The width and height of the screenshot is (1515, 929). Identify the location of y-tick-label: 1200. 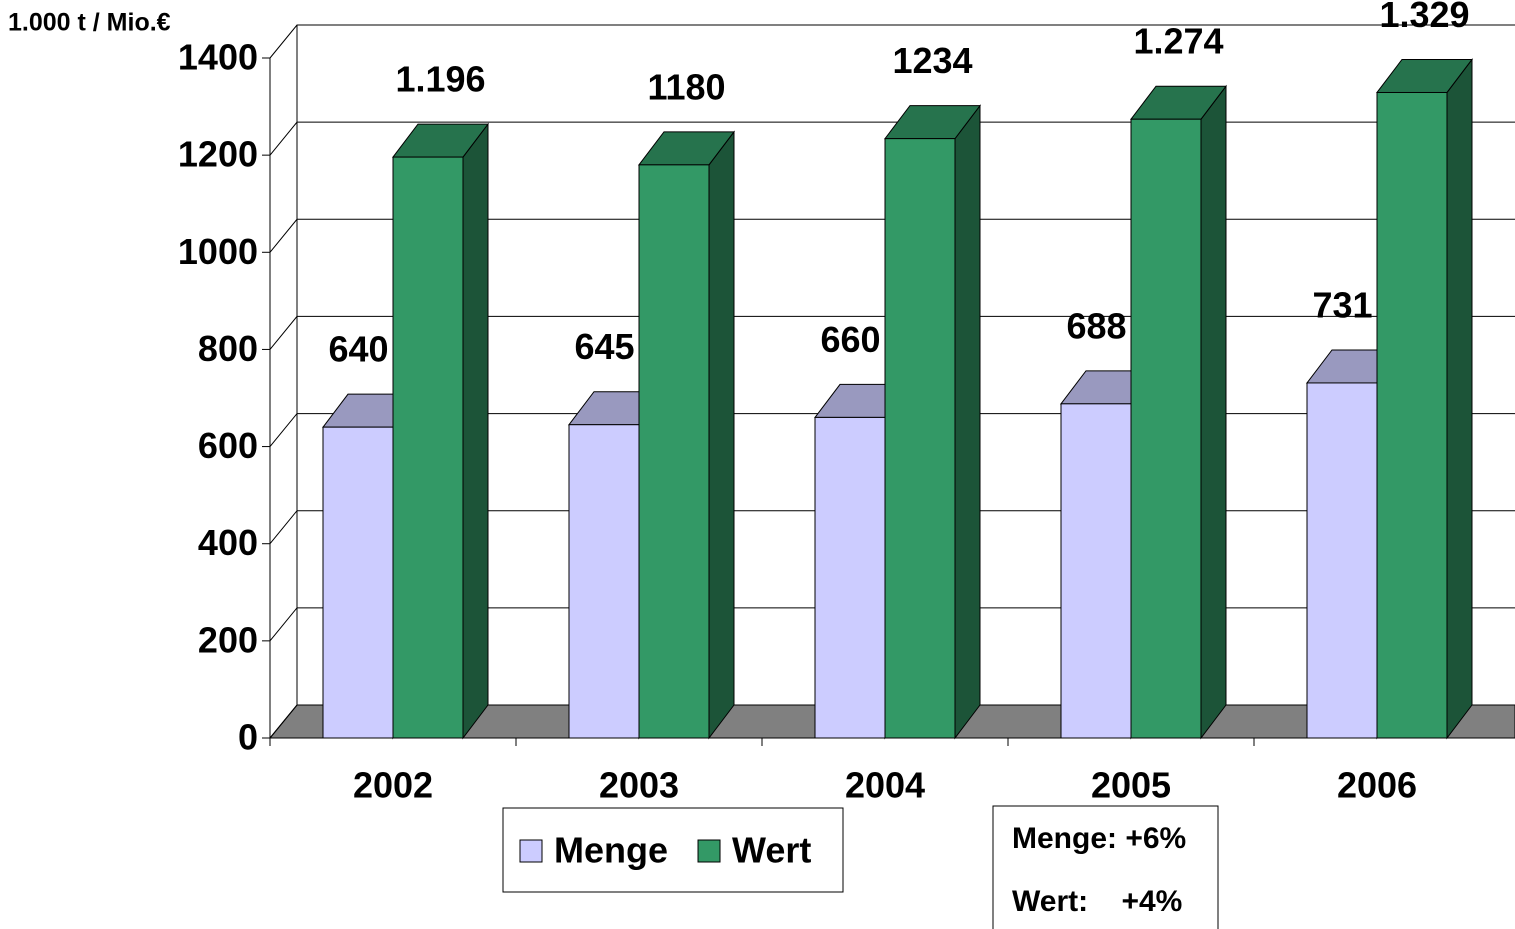
(218, 154).